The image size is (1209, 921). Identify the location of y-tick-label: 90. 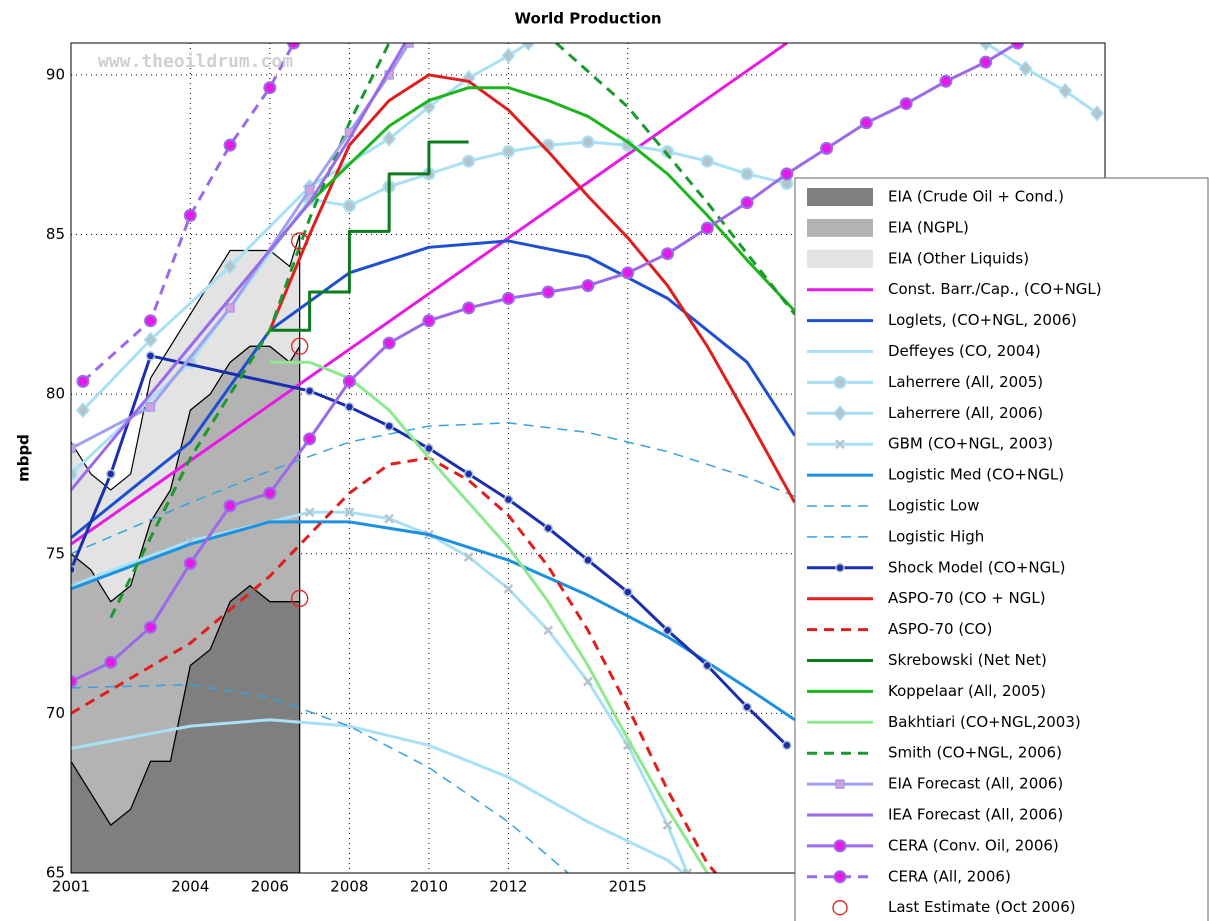
(55, 74).